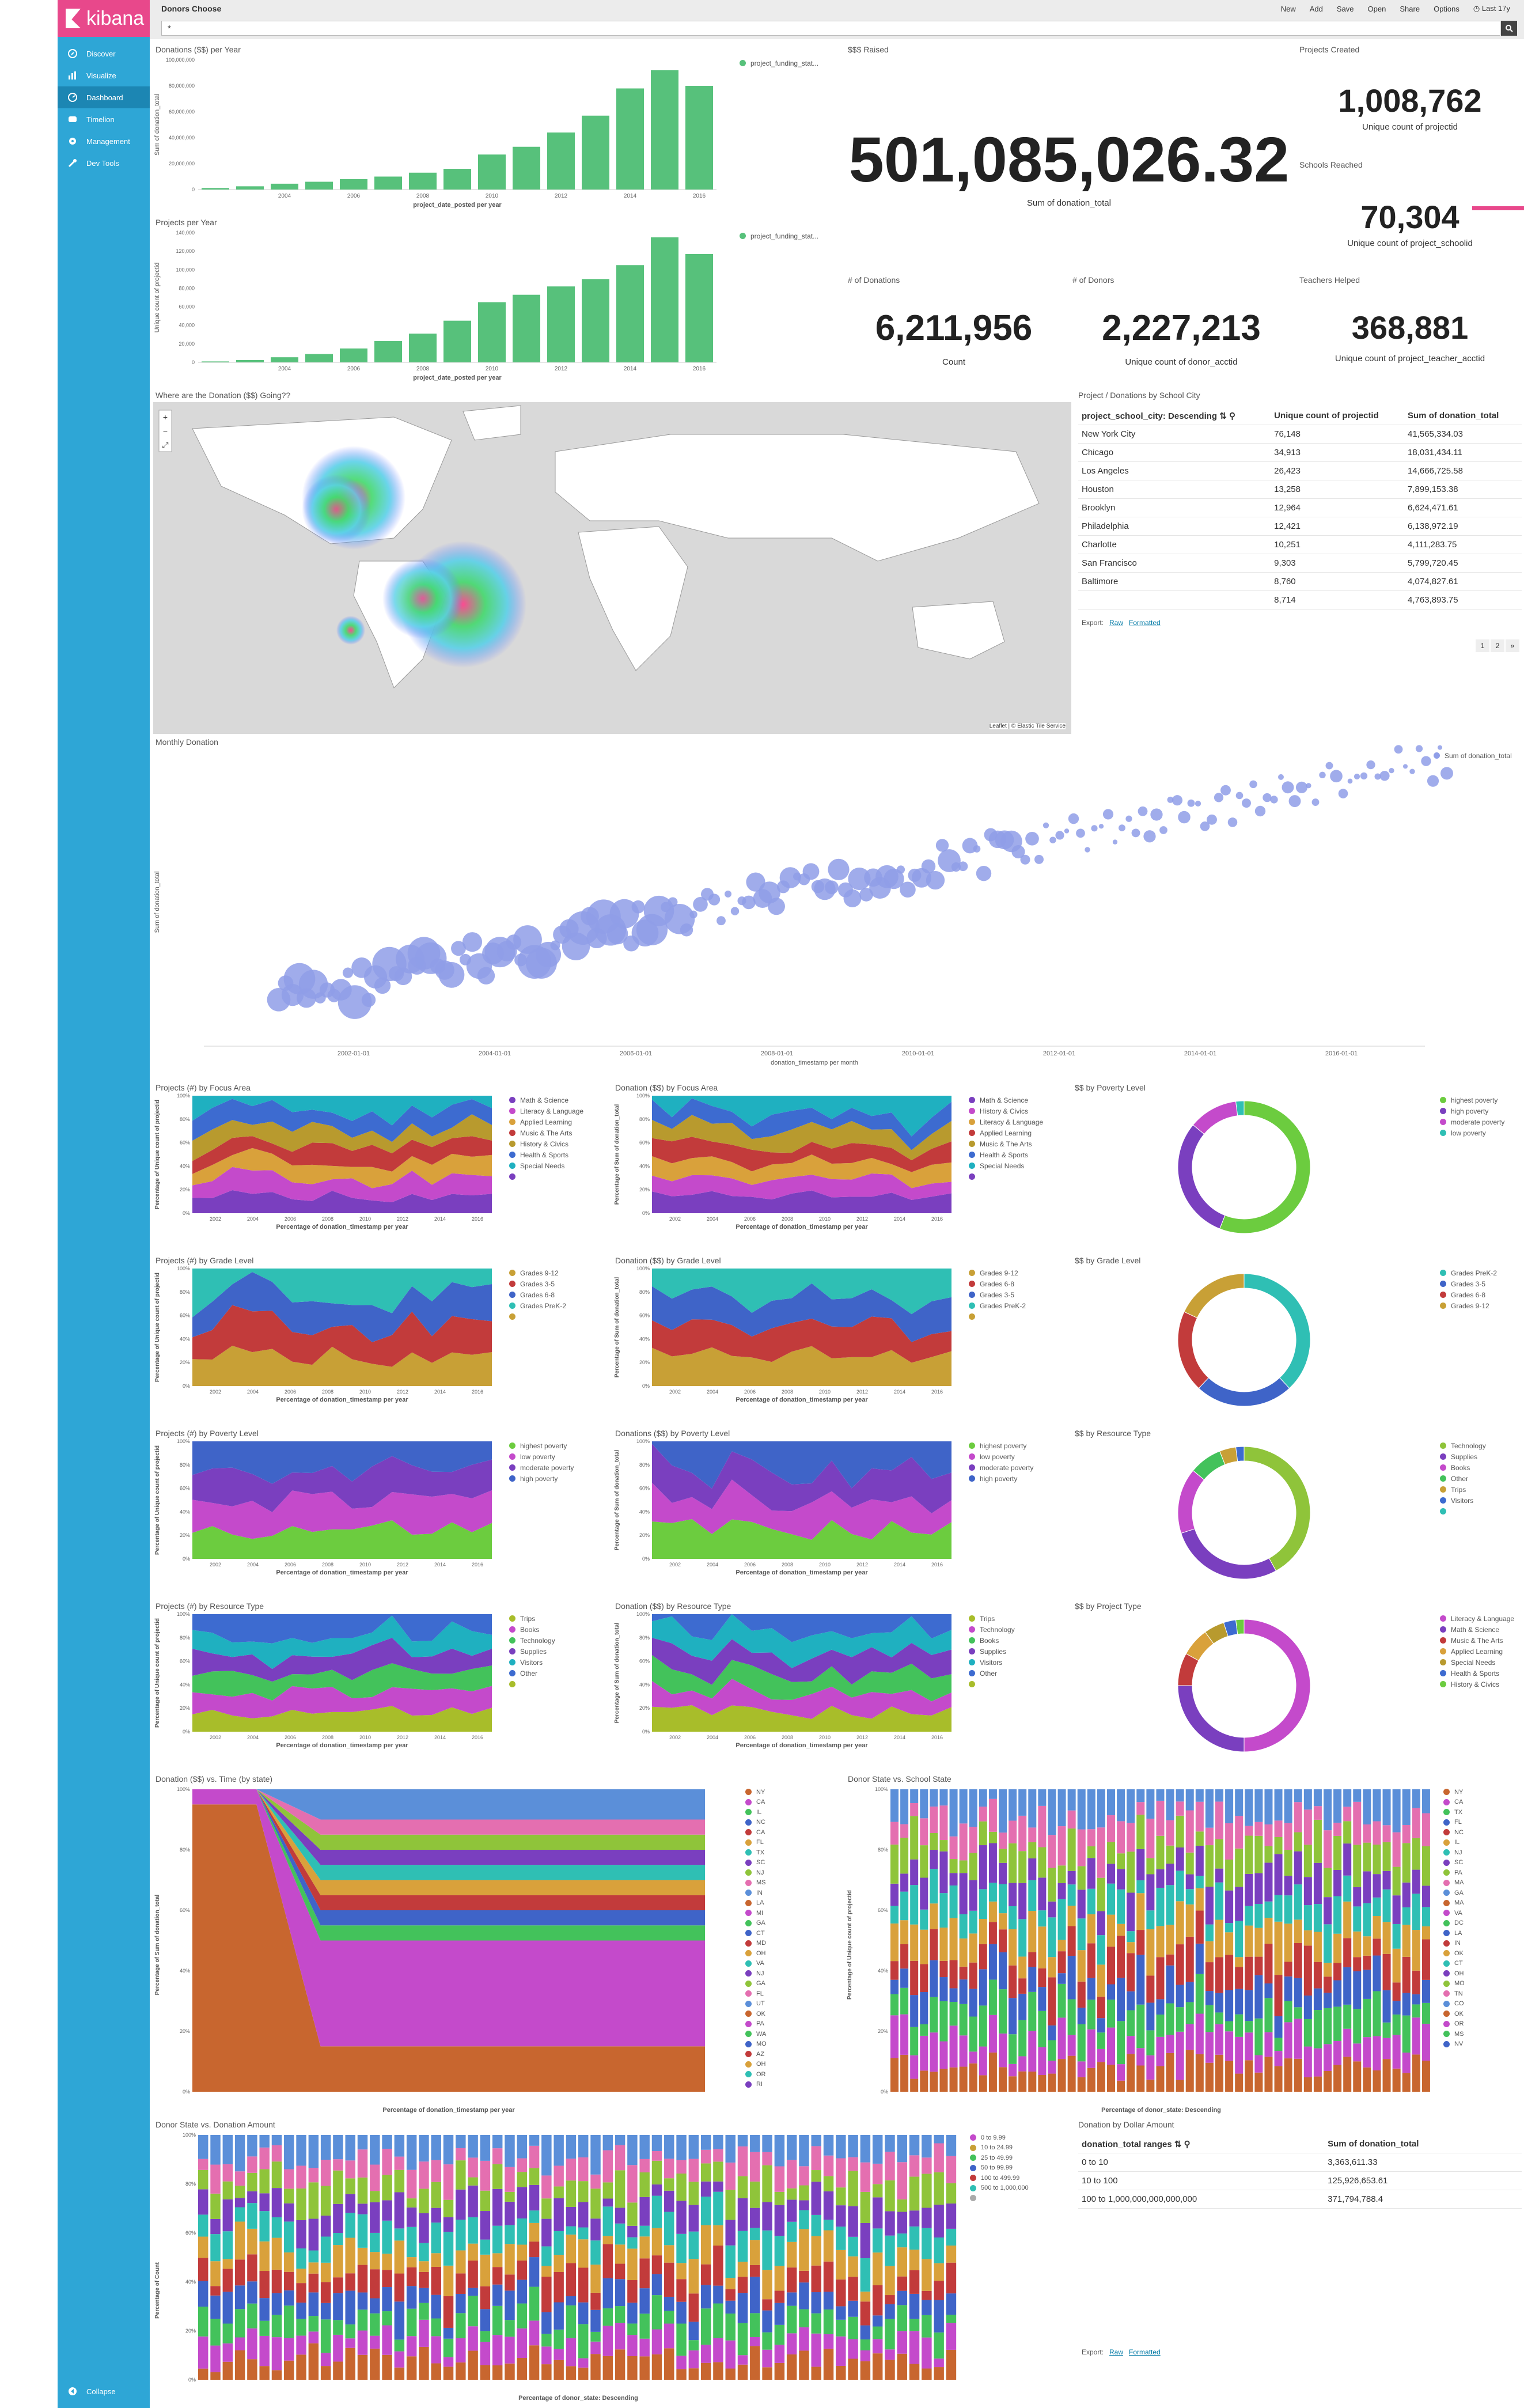 The width and height of the screenshot is (1524, 2408). I want to click on legend-item: 500 to 1,000,000, so click(1000, 2188).